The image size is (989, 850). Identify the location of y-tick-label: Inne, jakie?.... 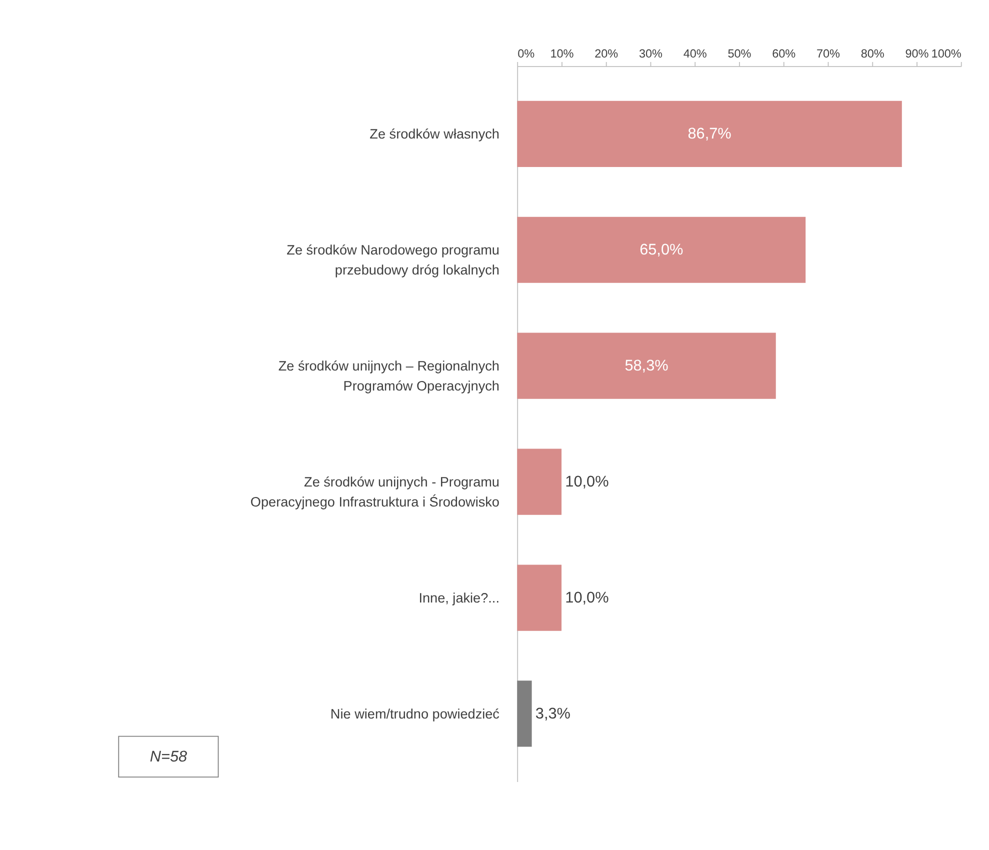
(459, 598).